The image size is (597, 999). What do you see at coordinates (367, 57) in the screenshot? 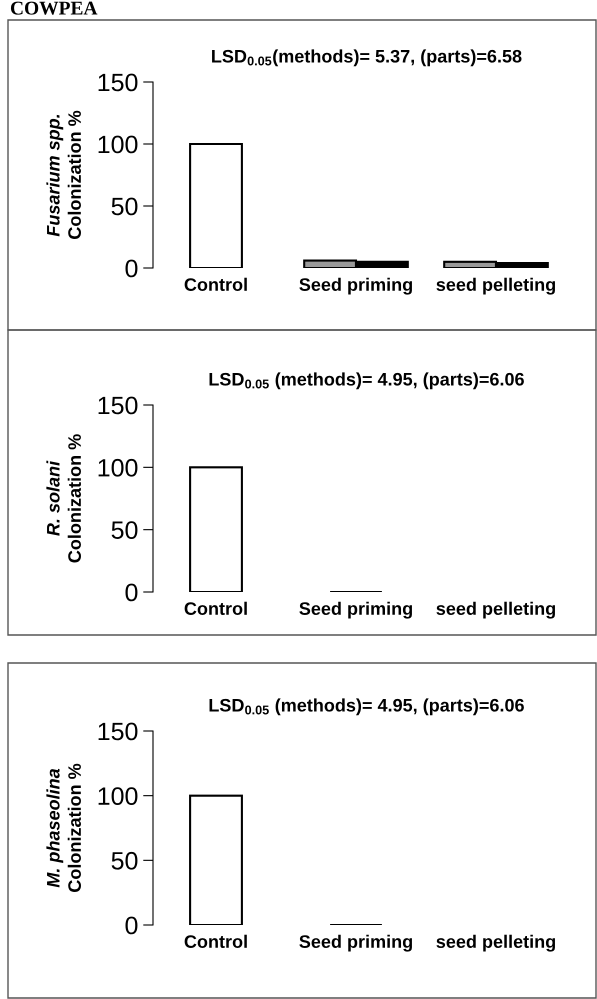
I see `chart-title: LSD$_{0.05}$(methods)= 5.37, (parts)=6.58` at bounding box center [367, 57].